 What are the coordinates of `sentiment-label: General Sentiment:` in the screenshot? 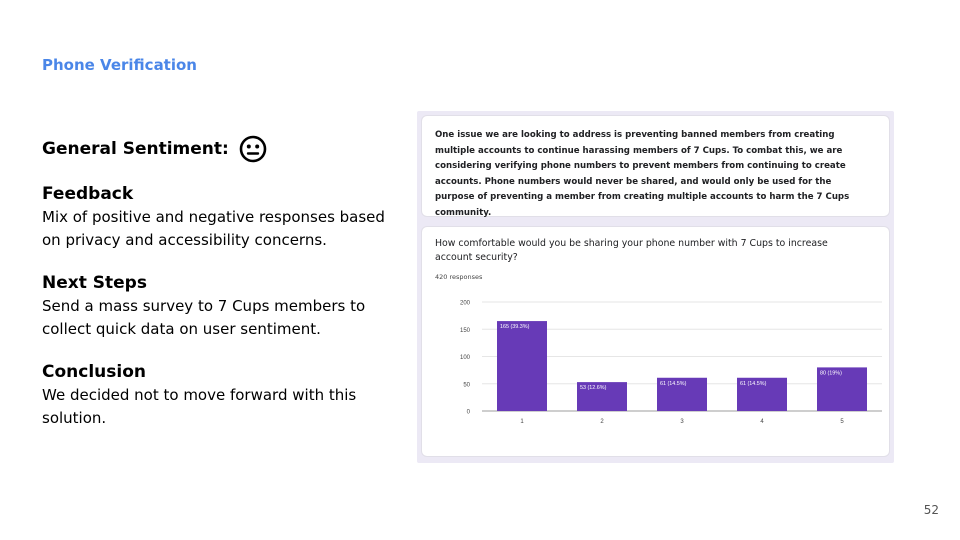 It's located at (135, 149).